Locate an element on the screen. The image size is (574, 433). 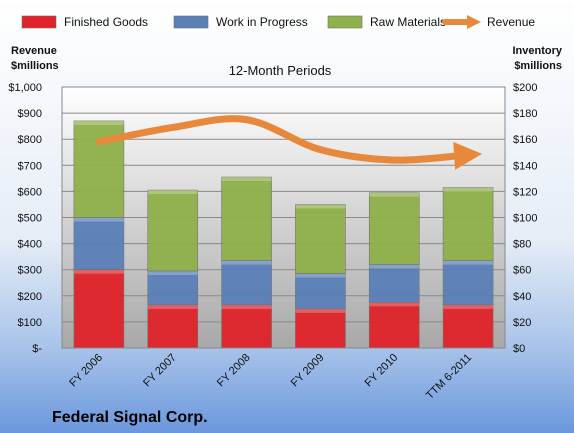
y-left-tick-label: $600 is located at coordinates (30, 192).